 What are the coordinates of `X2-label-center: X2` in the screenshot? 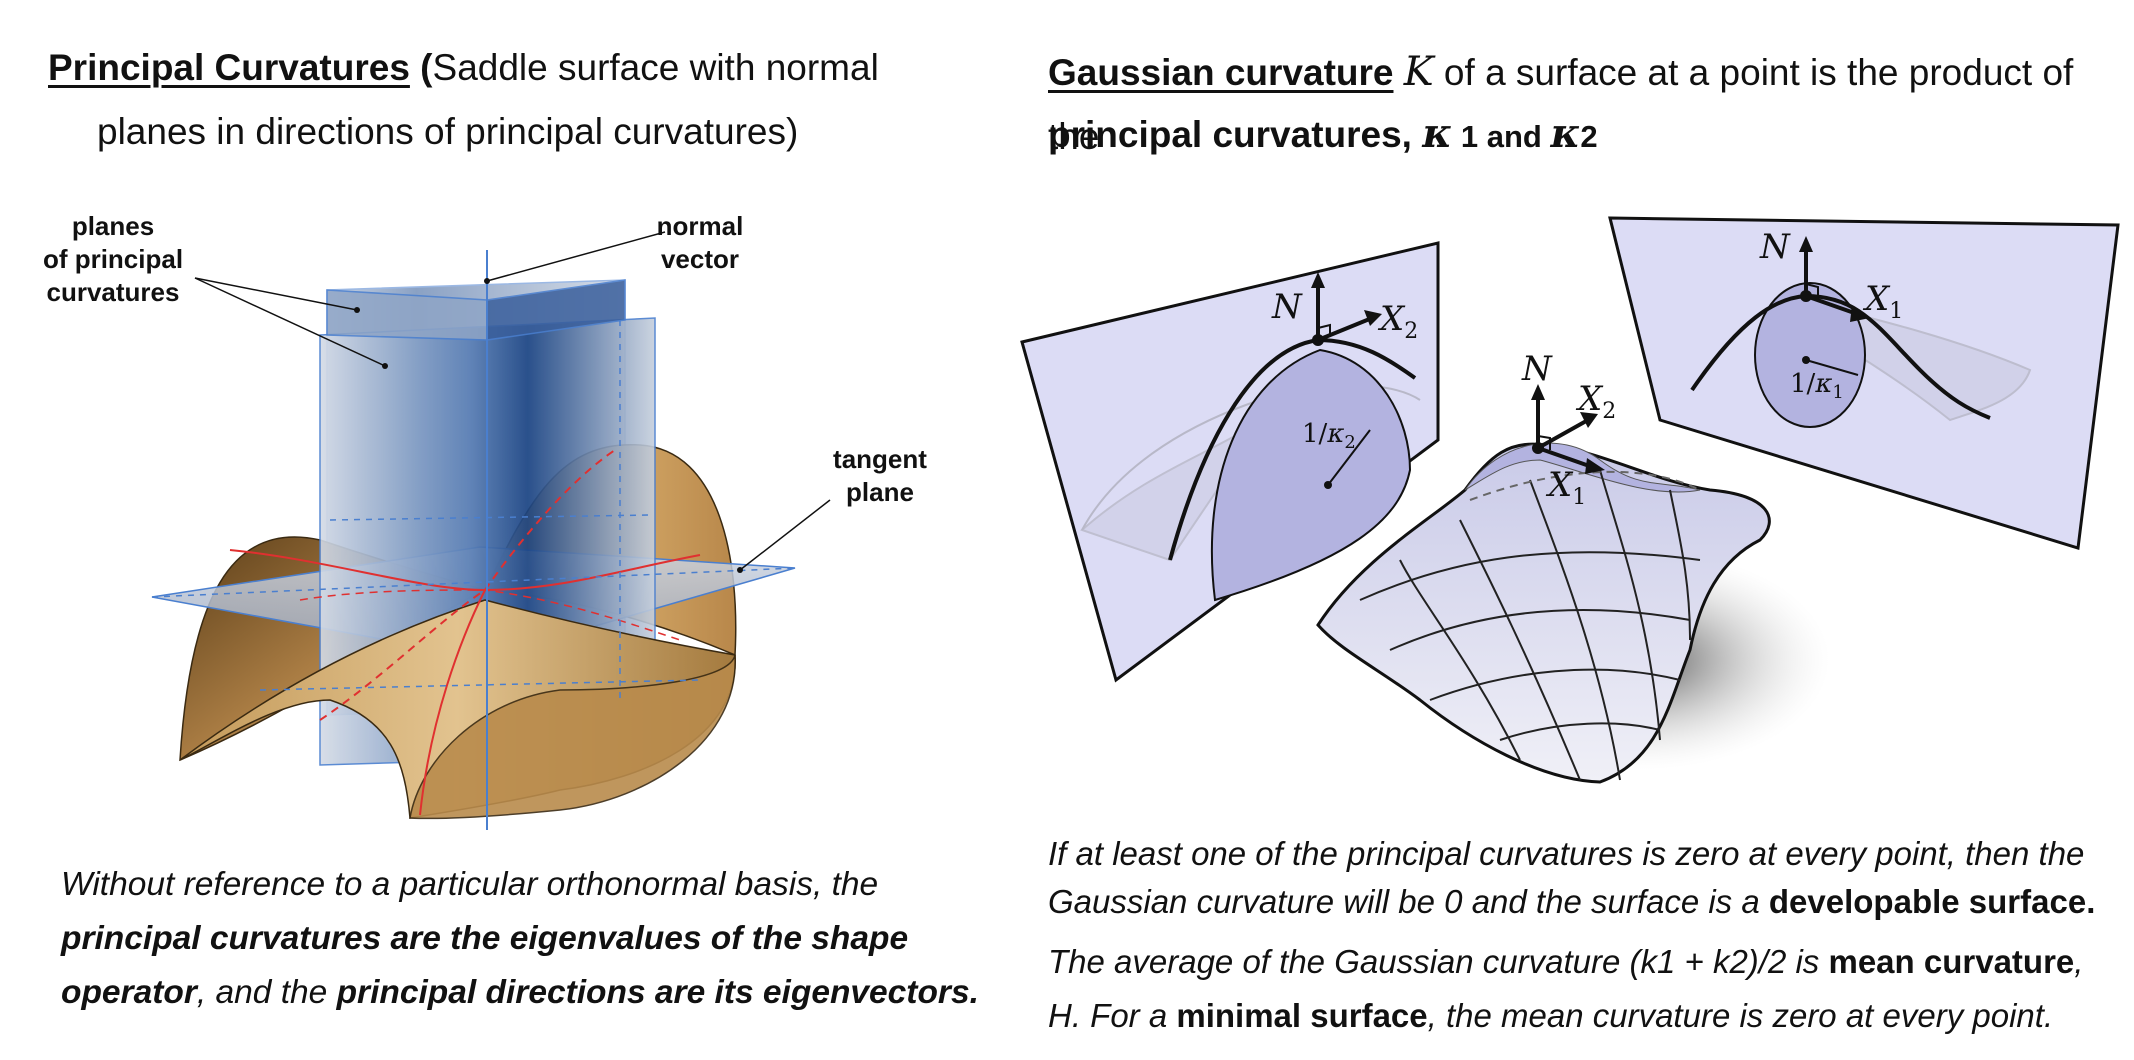 It's located at (1595, 401).